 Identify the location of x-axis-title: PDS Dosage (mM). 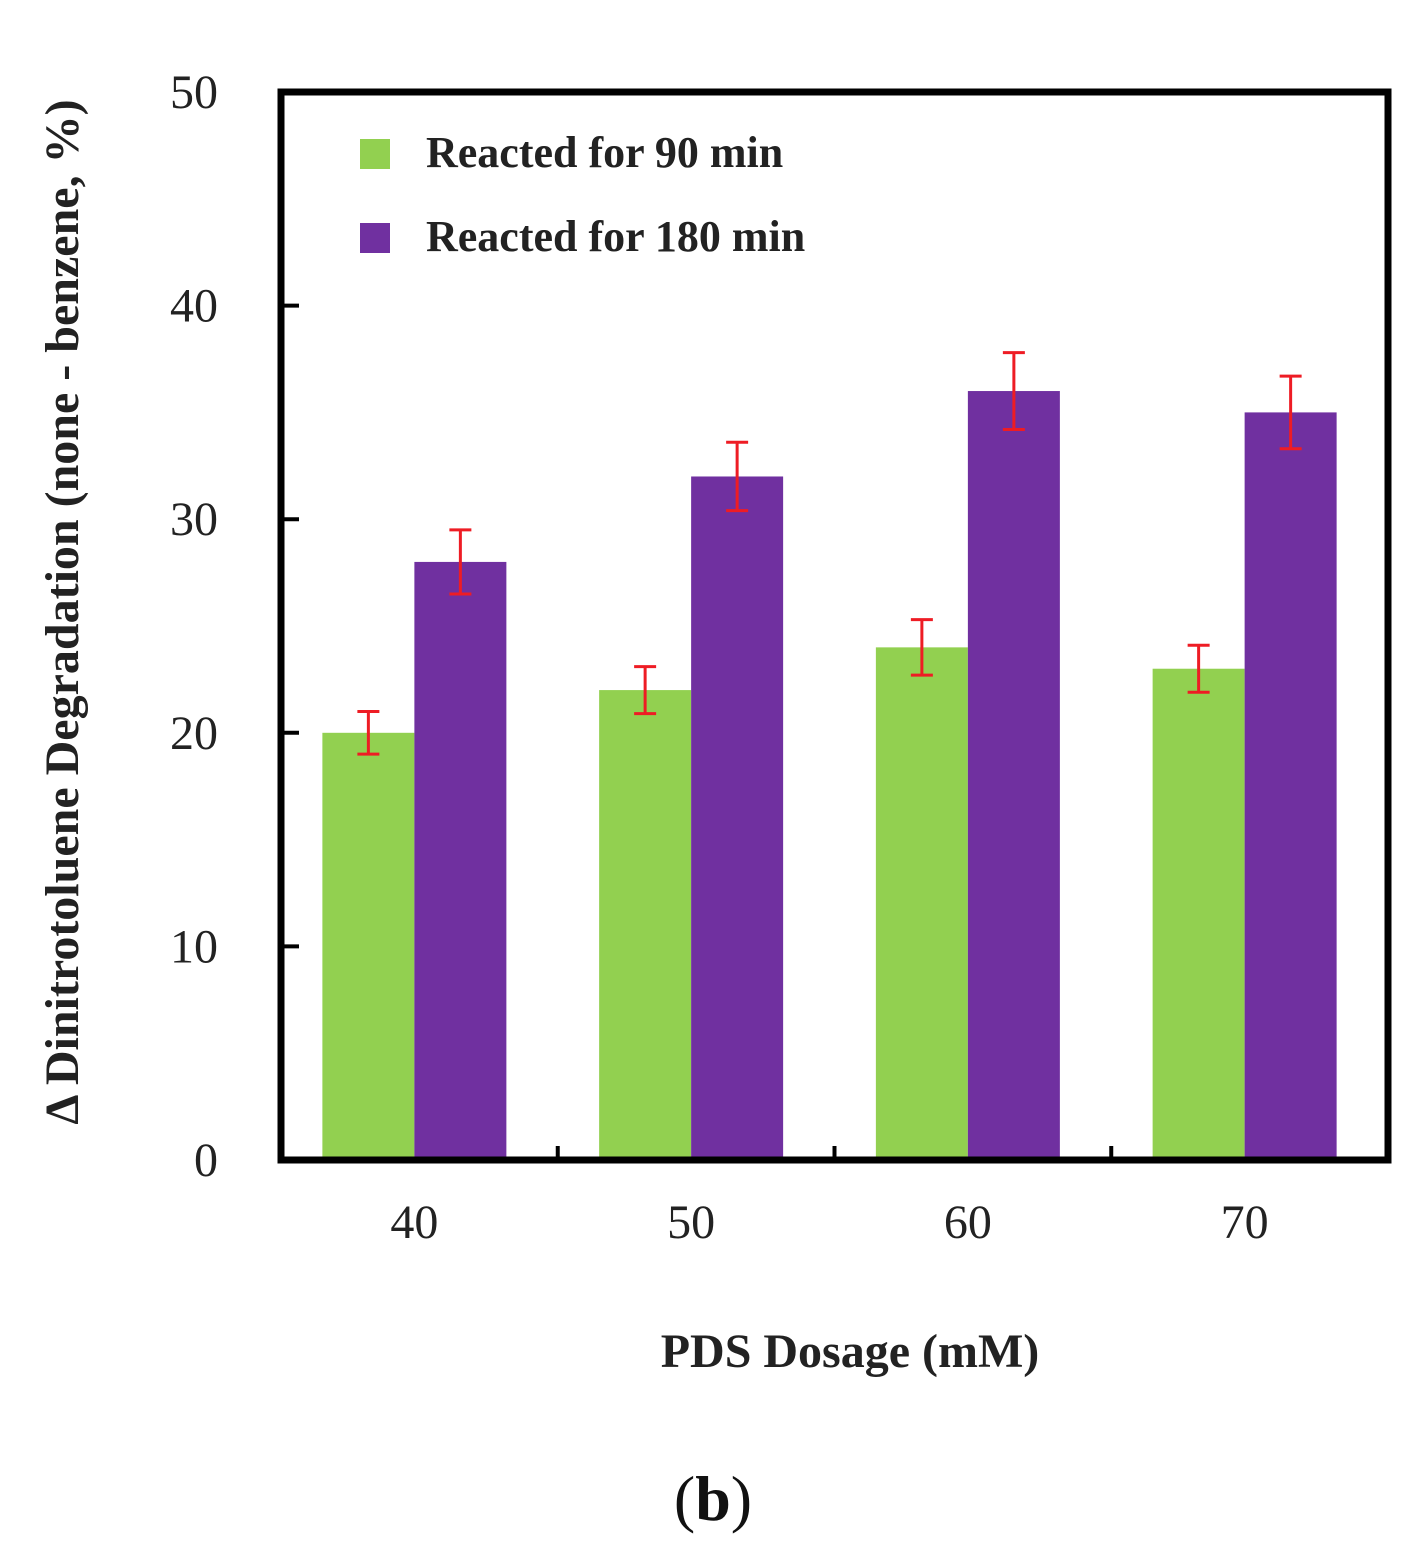
(850, 1351).